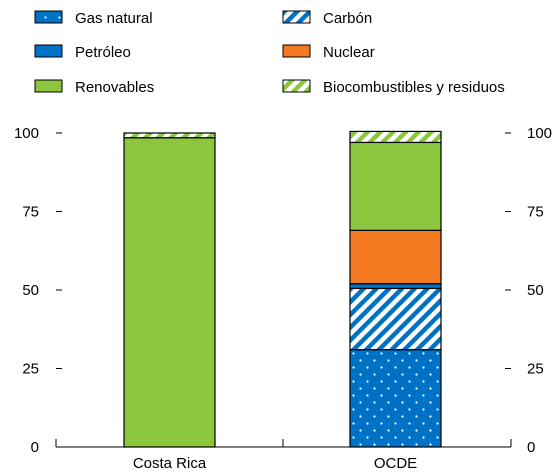  What do you see at coordinates (275, 463) in the screenshot?
I see `x-axis-labels: Costa Rica OCDE` at bounding box center [275, 463].